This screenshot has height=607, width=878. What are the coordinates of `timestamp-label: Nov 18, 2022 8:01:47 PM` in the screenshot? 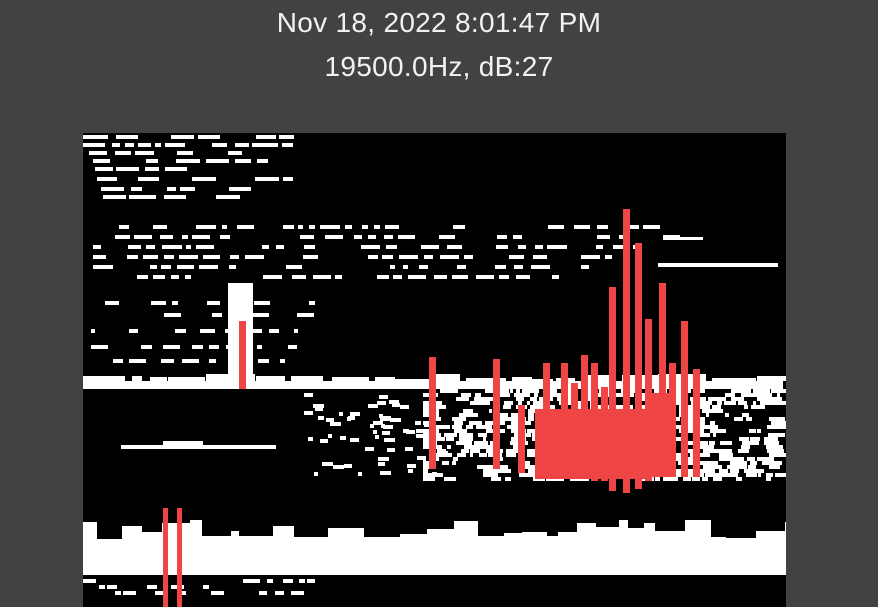 It's located at (439, 22).